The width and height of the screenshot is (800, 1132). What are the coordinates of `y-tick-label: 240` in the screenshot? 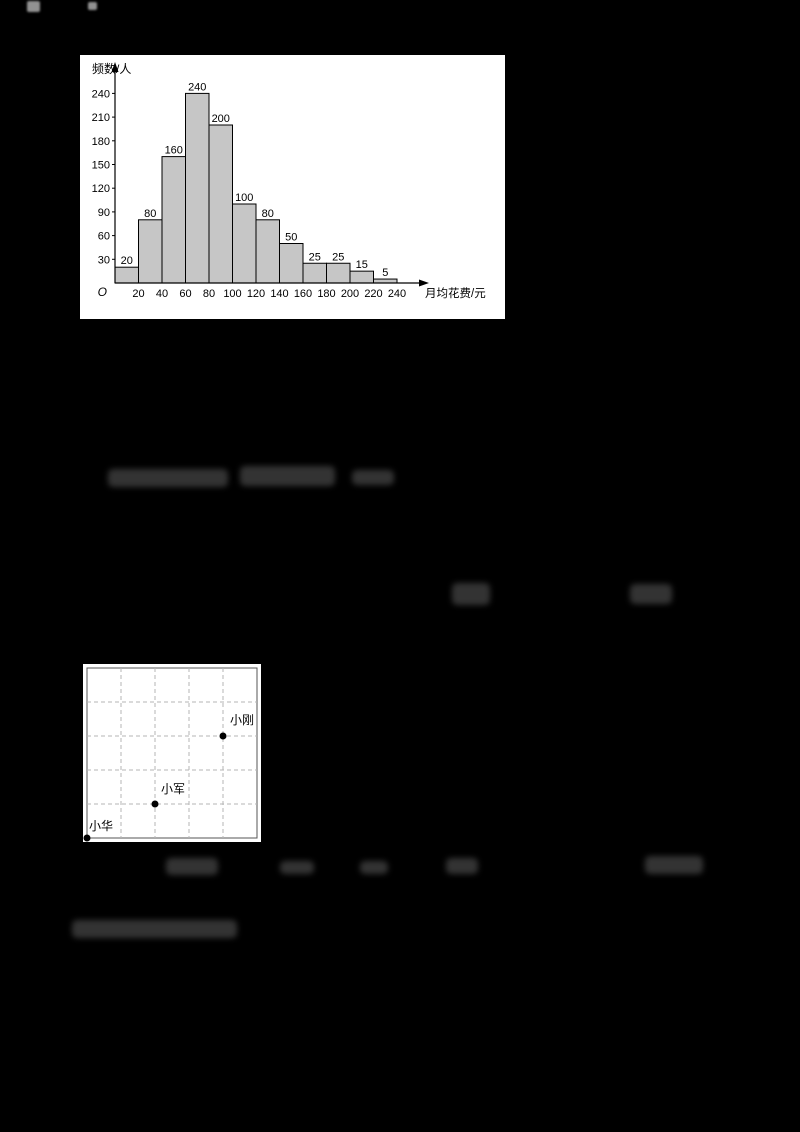 It's located at (101, 94).